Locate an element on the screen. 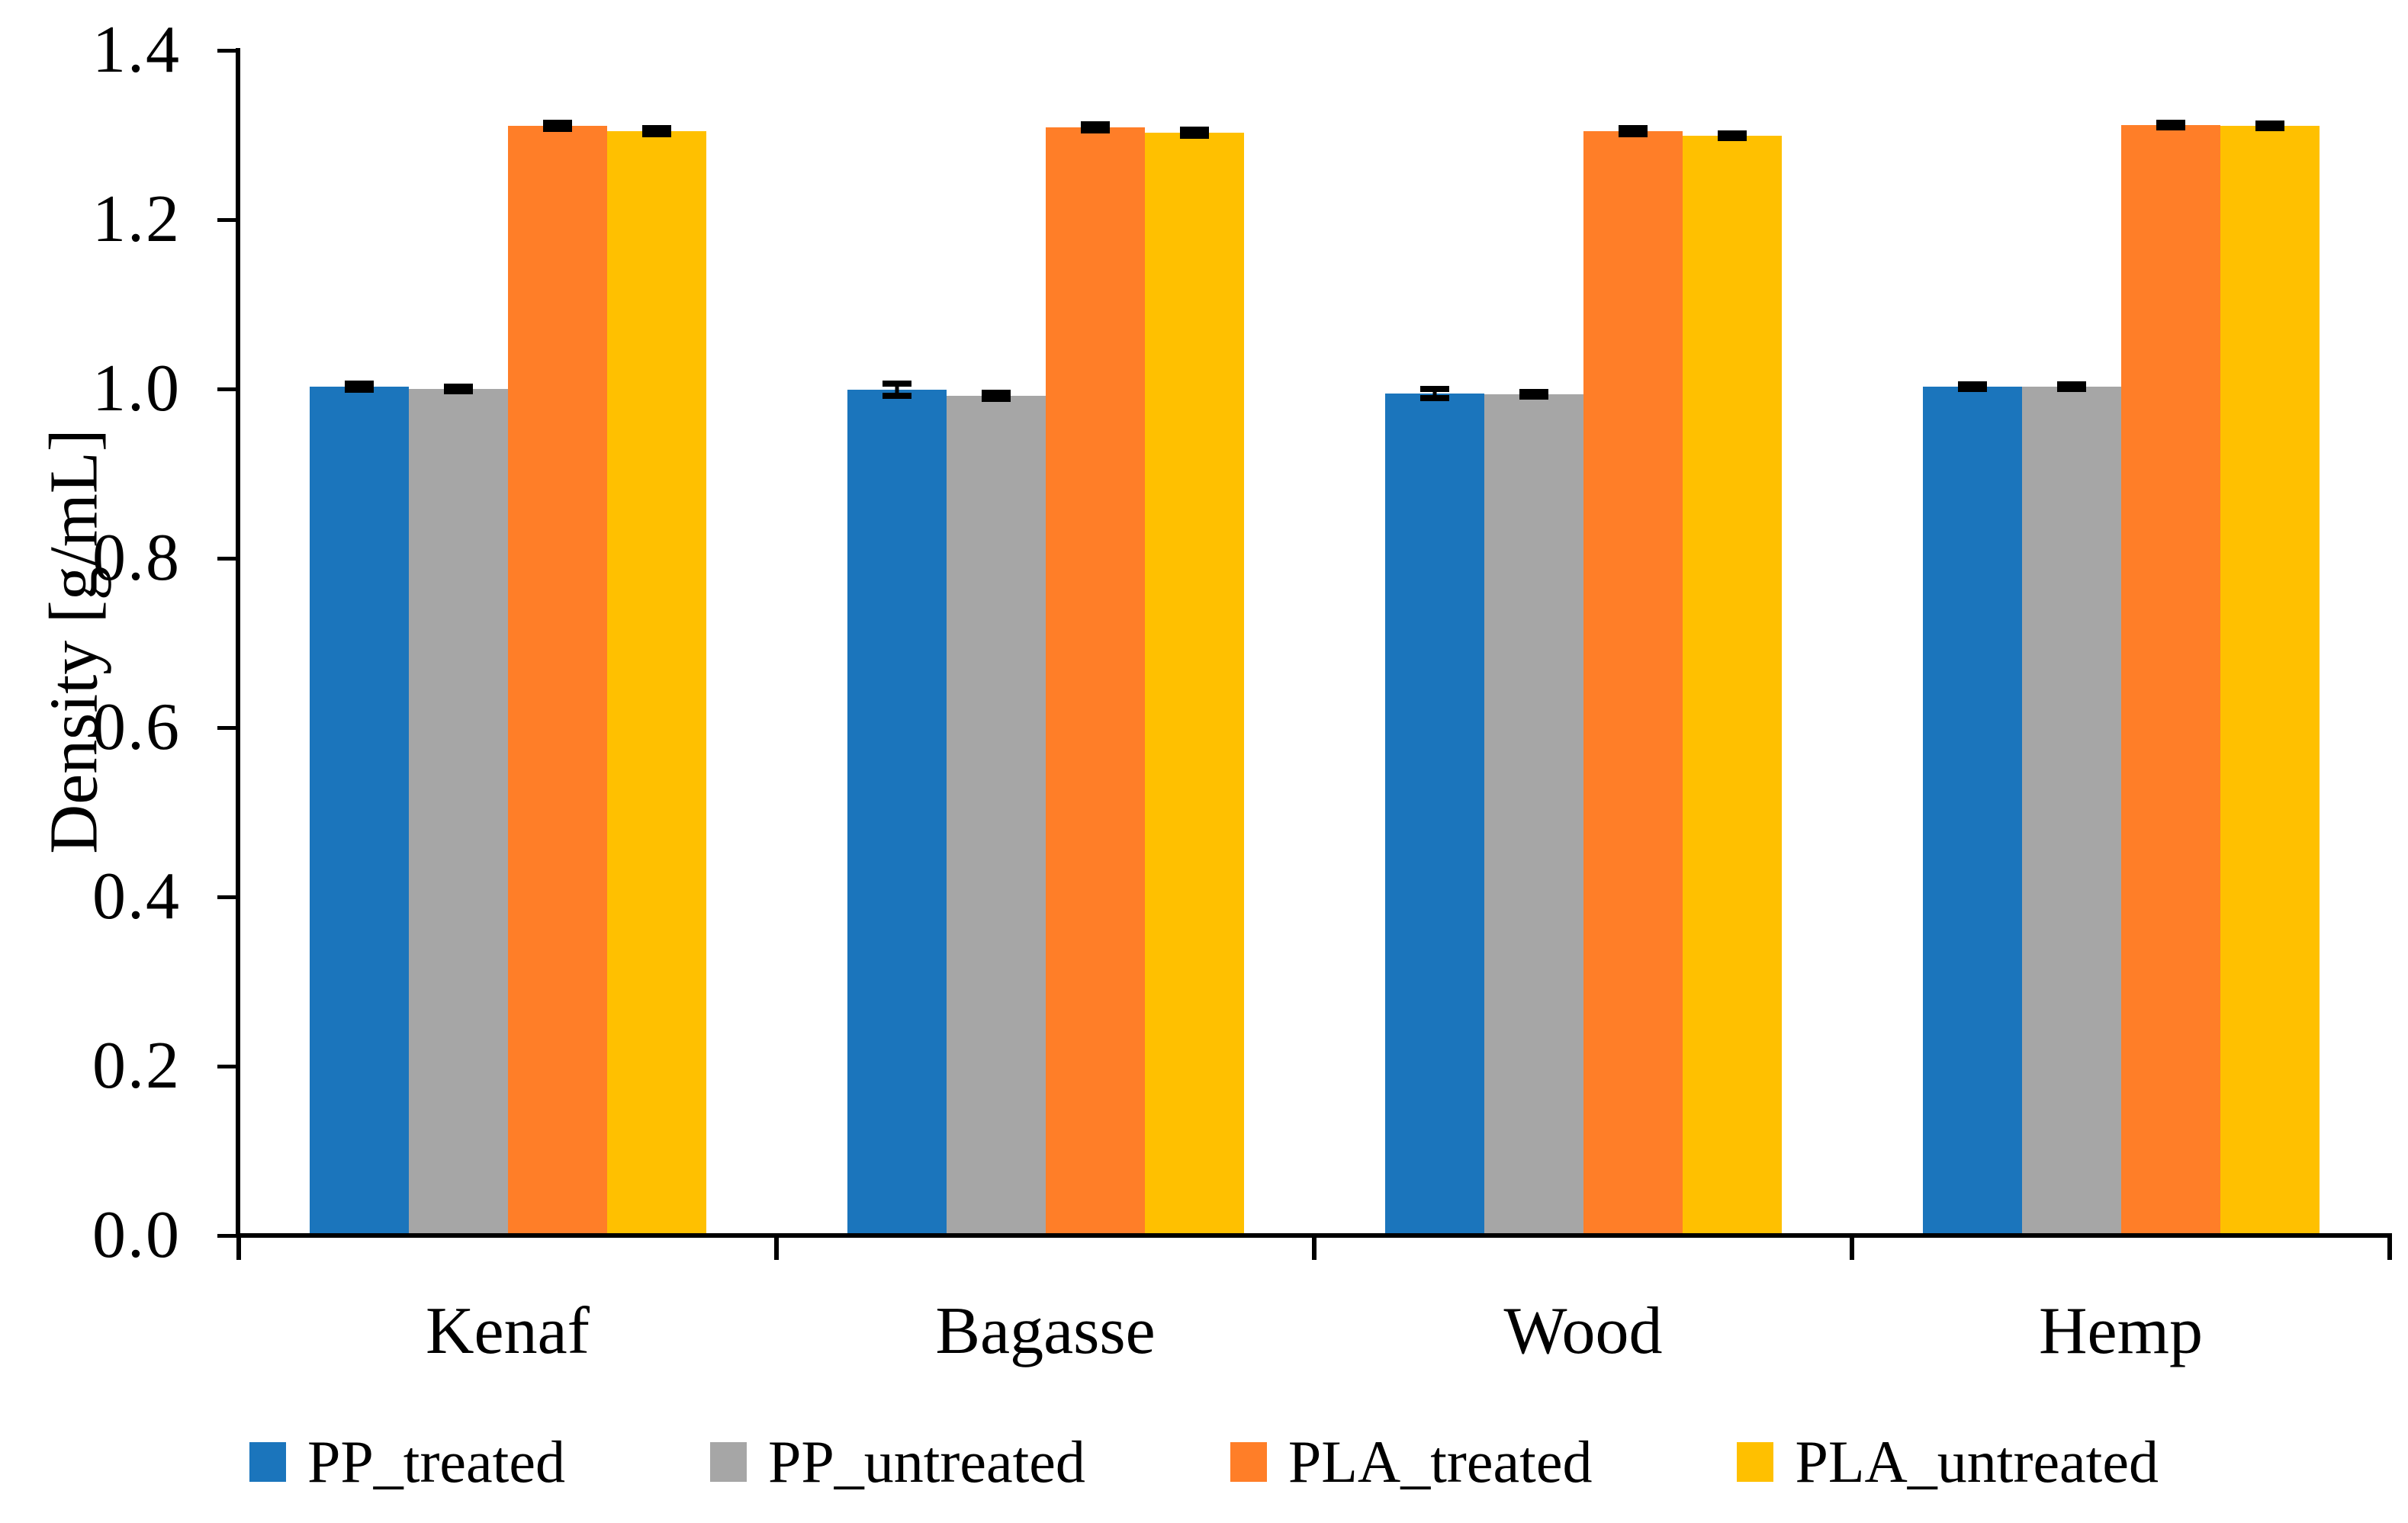 This screenshot has width=2408, height=1523. bar-hemp-pp-treated is located at coordinates (1972, 810).